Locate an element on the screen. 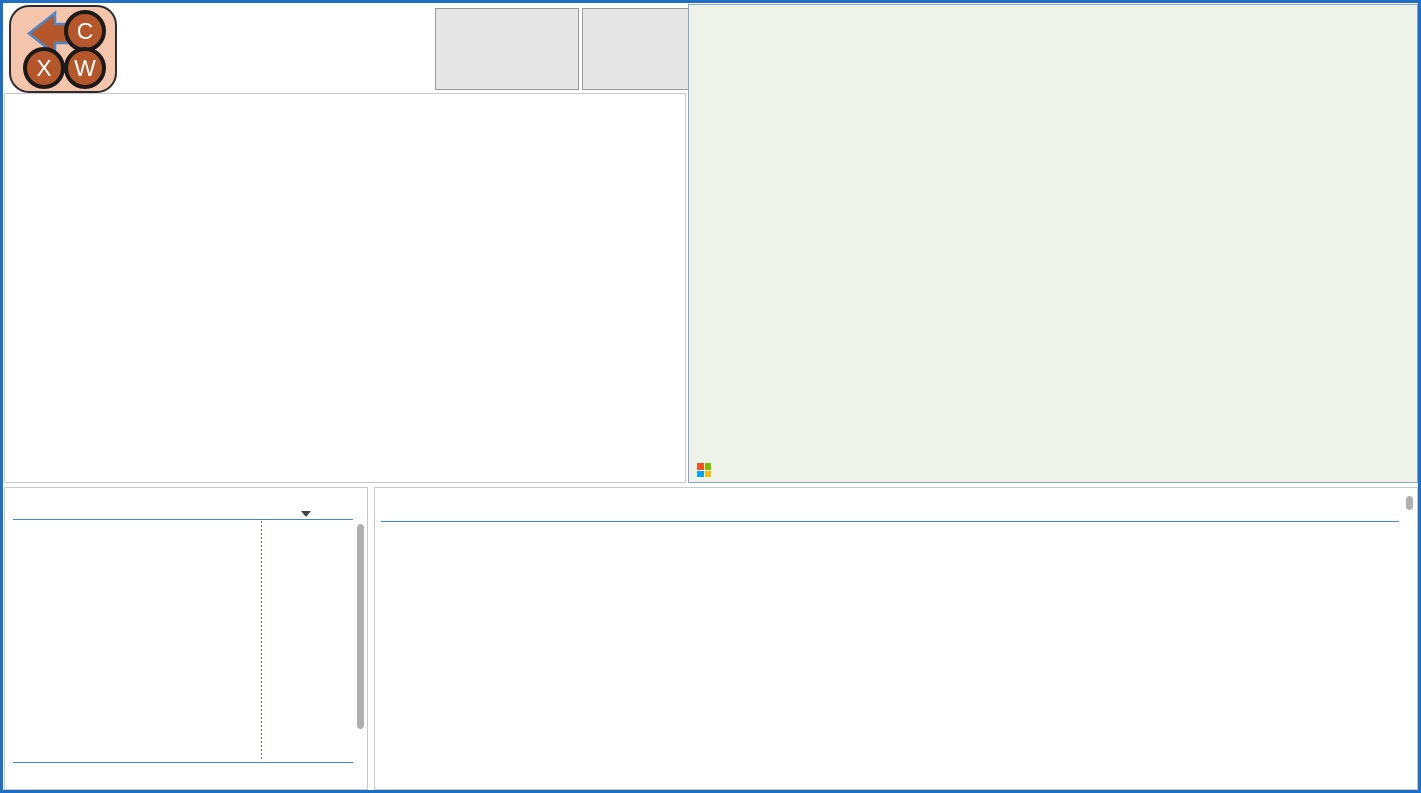 The height and width of the screenshot is (793, 1421). detail-header-divider is located at coordinates (890, 521).